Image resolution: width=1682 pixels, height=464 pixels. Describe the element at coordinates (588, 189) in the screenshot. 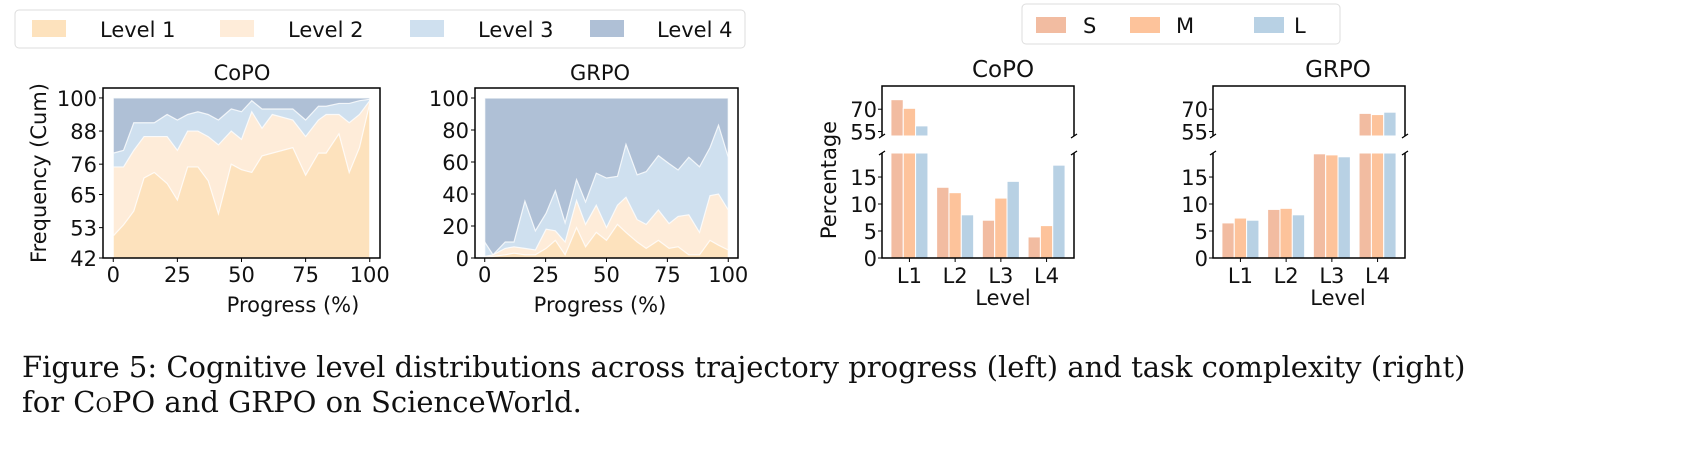

I see `chart-progress-grpo: GRPO Progress (%) 0 25 50 75 100 0 20 40 60 80 100` at that location.